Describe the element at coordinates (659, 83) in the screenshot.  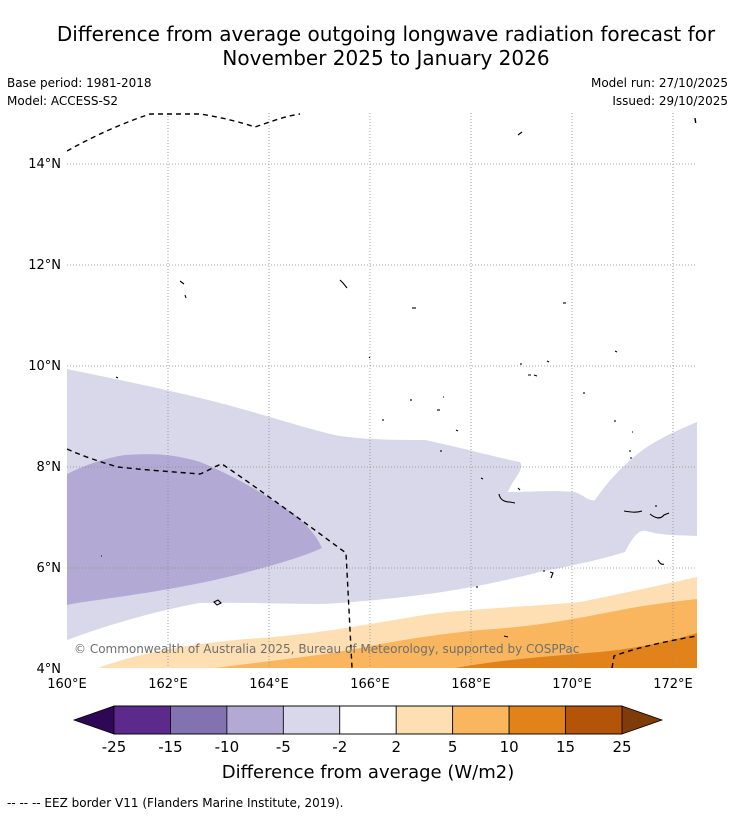
I see `model-run: Model run: 27/10/2025` at that location.